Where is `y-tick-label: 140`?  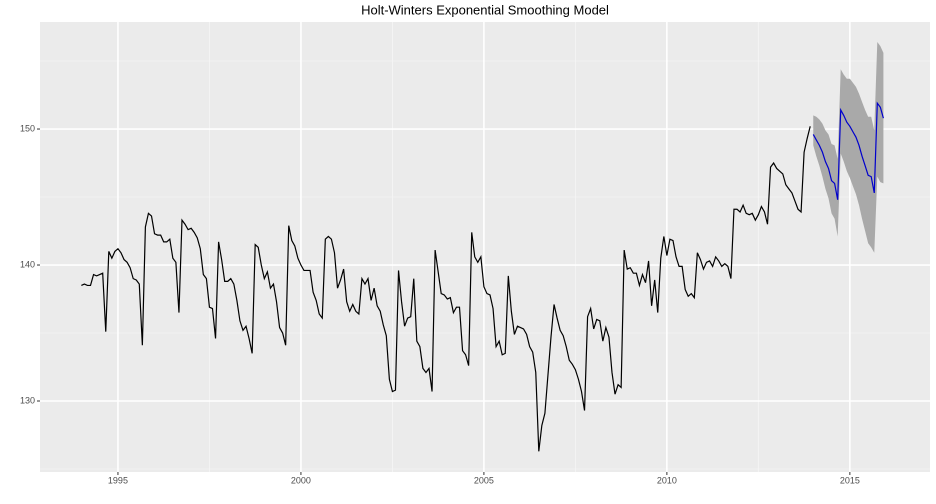
y-tick-label: 140 is located at coordinates (27, 264).